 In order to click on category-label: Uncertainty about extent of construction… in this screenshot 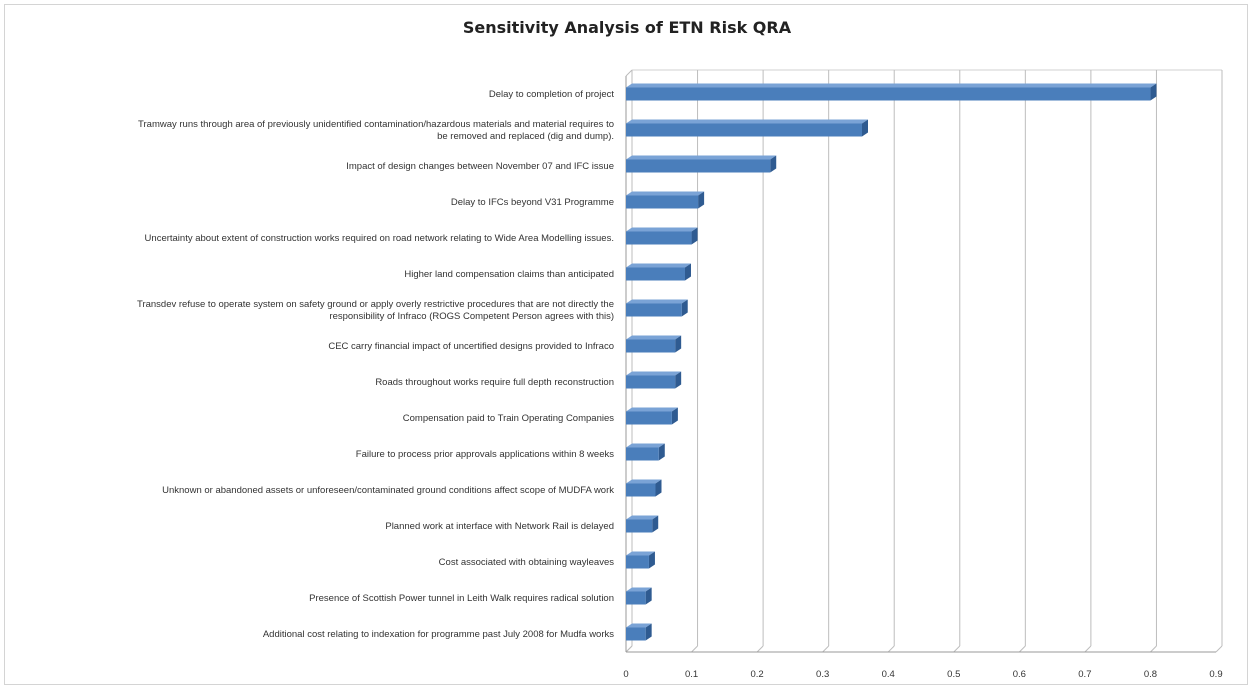, I will do `click(379, 238)`.